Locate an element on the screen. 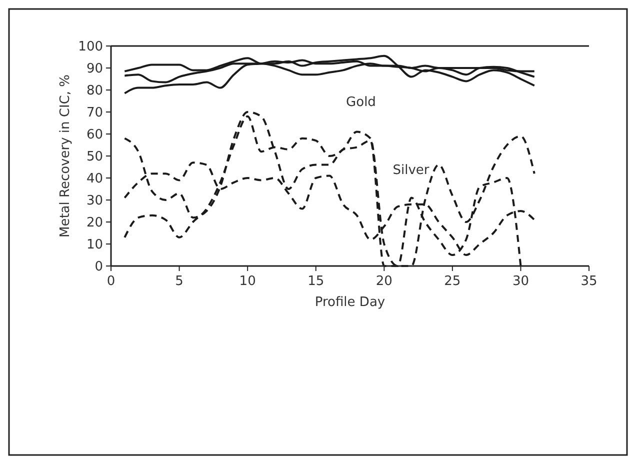 The height and width of the screenshot is (464, 636). annotation: Gold is located at coordinates (361, 102).